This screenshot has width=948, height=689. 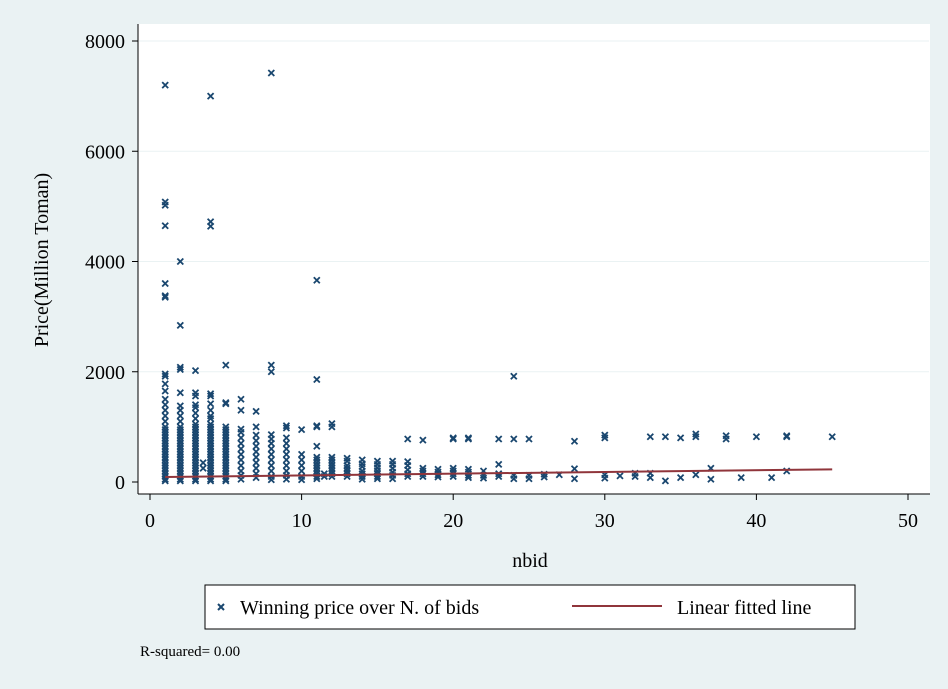 What do you see at coordinates (302, 521) in the screenshot?
I see `x-tick-label: 10` at bounding box center [302, 521].